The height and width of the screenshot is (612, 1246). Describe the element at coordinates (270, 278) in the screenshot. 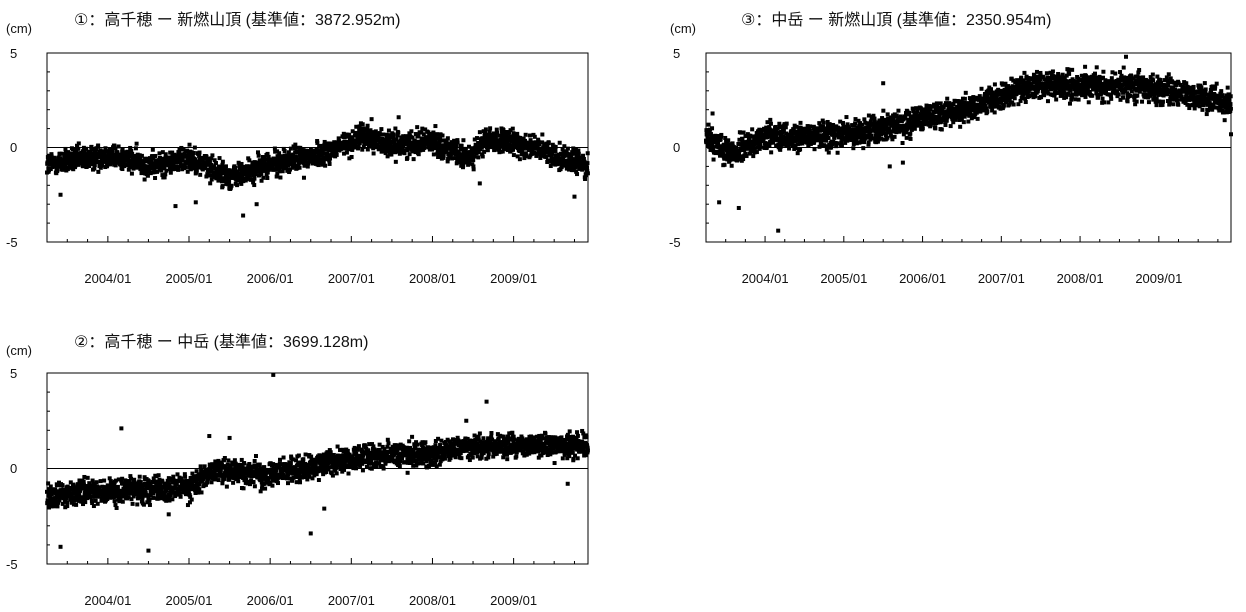

I see `x-tick-label: 2006/01` at that location.